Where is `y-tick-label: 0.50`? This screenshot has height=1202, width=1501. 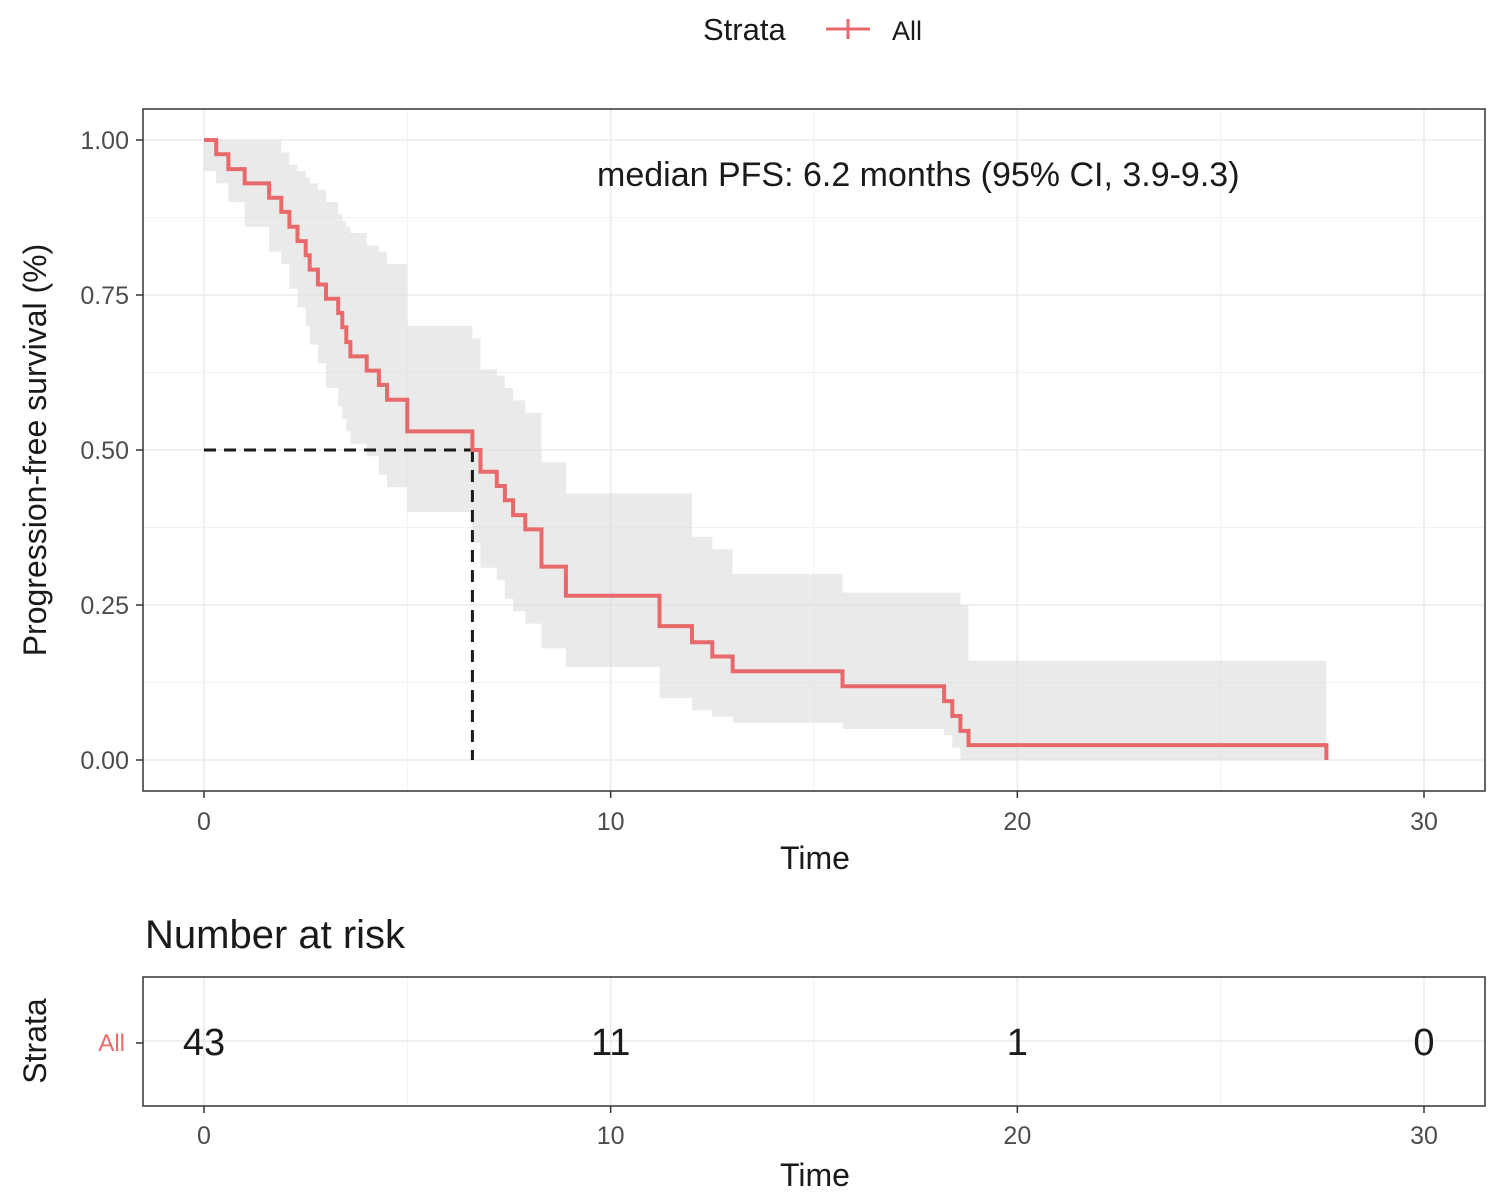
y-tick-label: 0.50 is located at coordinates (104, 451).